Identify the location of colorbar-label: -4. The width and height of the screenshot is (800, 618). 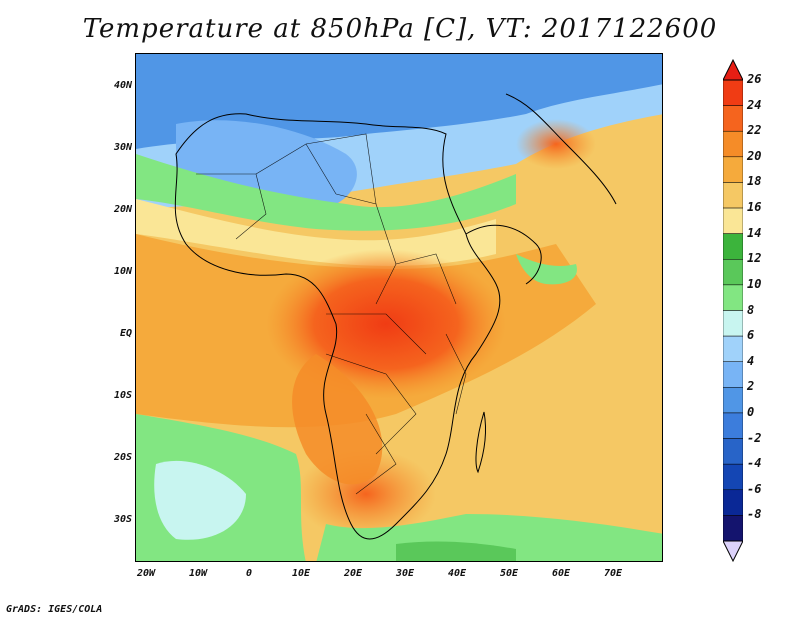
(754, 463).